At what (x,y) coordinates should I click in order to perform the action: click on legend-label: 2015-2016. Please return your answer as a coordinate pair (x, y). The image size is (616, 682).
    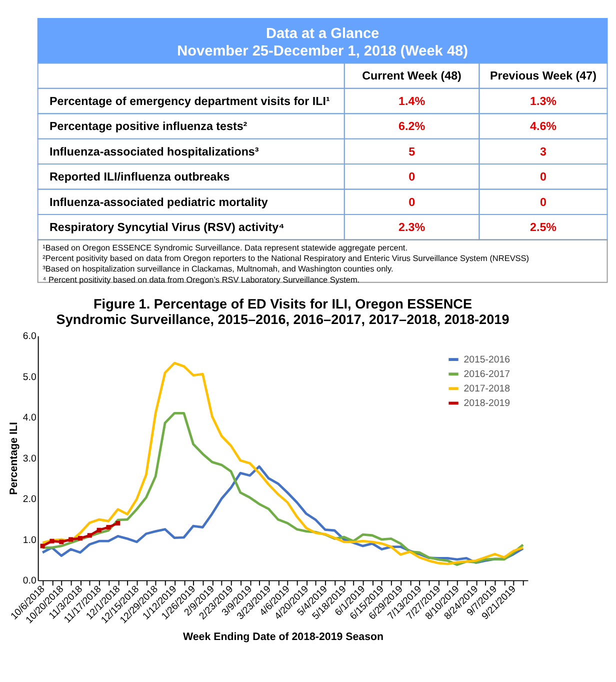
    Looking at the image, I should click on (487, 360).